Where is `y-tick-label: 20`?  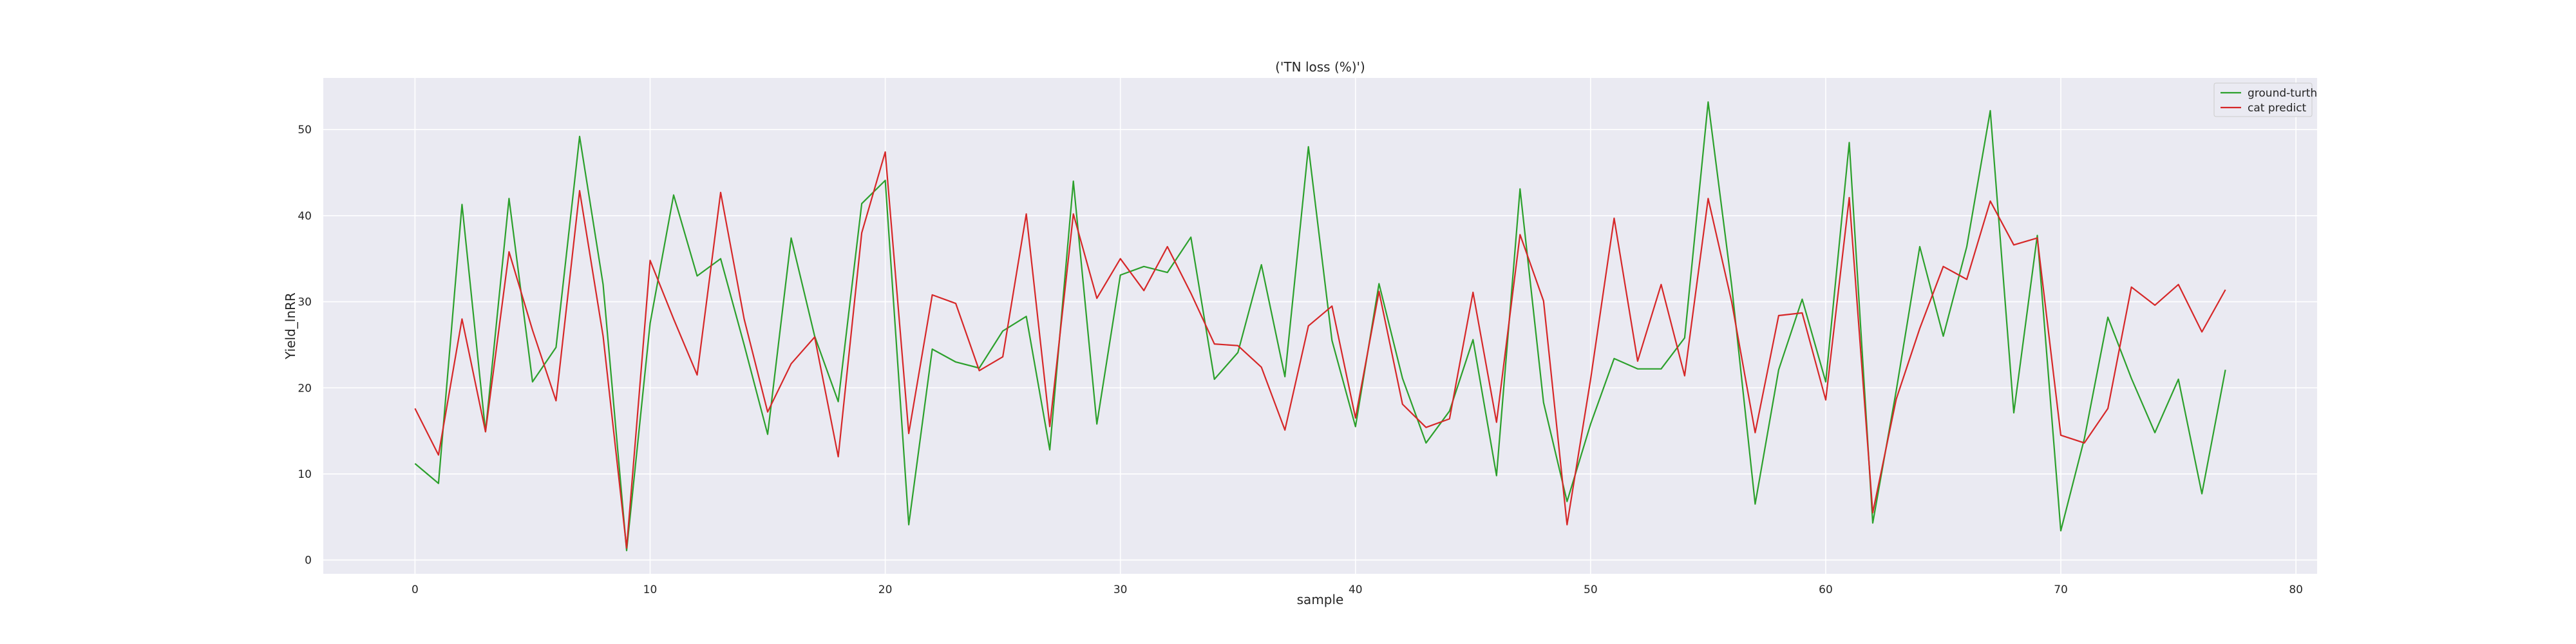
y-tick-label: 20 is located at coordinates (305, 388).